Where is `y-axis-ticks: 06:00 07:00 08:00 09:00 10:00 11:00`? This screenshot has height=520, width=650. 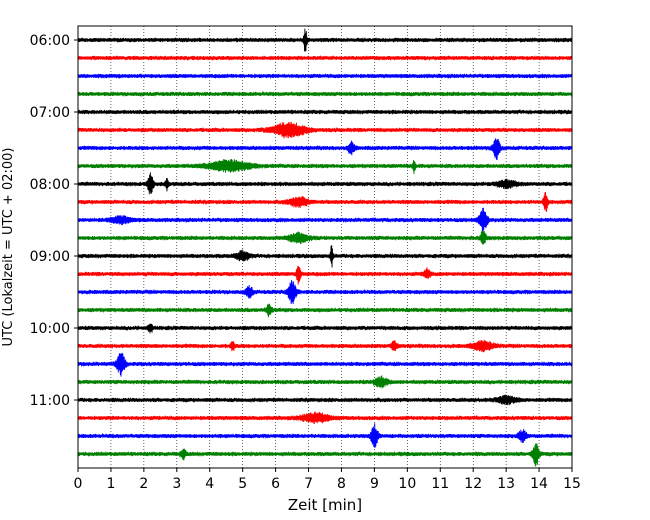 y-axis-ticks: 06:00 07:00 08:00 09:00 10:00 11:00 is located at coordinates (54, 221).